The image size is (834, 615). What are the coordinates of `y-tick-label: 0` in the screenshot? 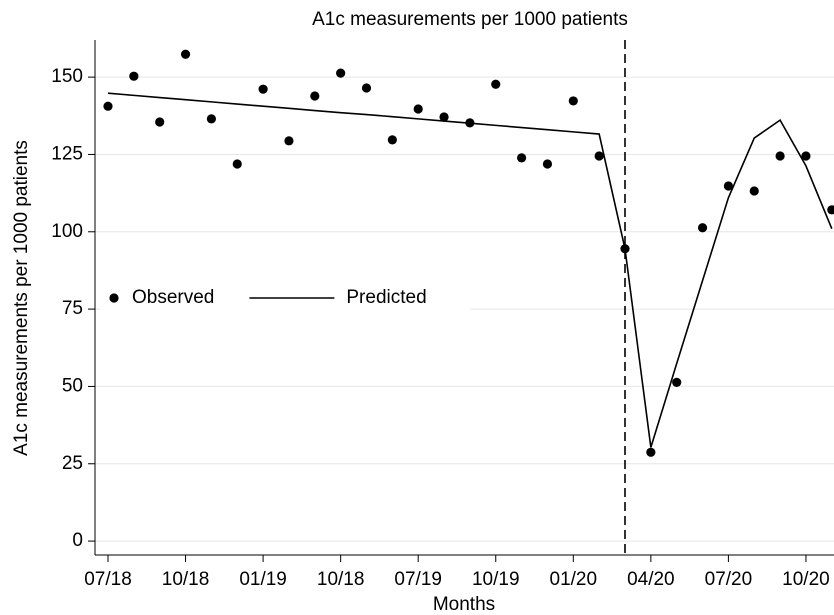 It's located at (77, 540).